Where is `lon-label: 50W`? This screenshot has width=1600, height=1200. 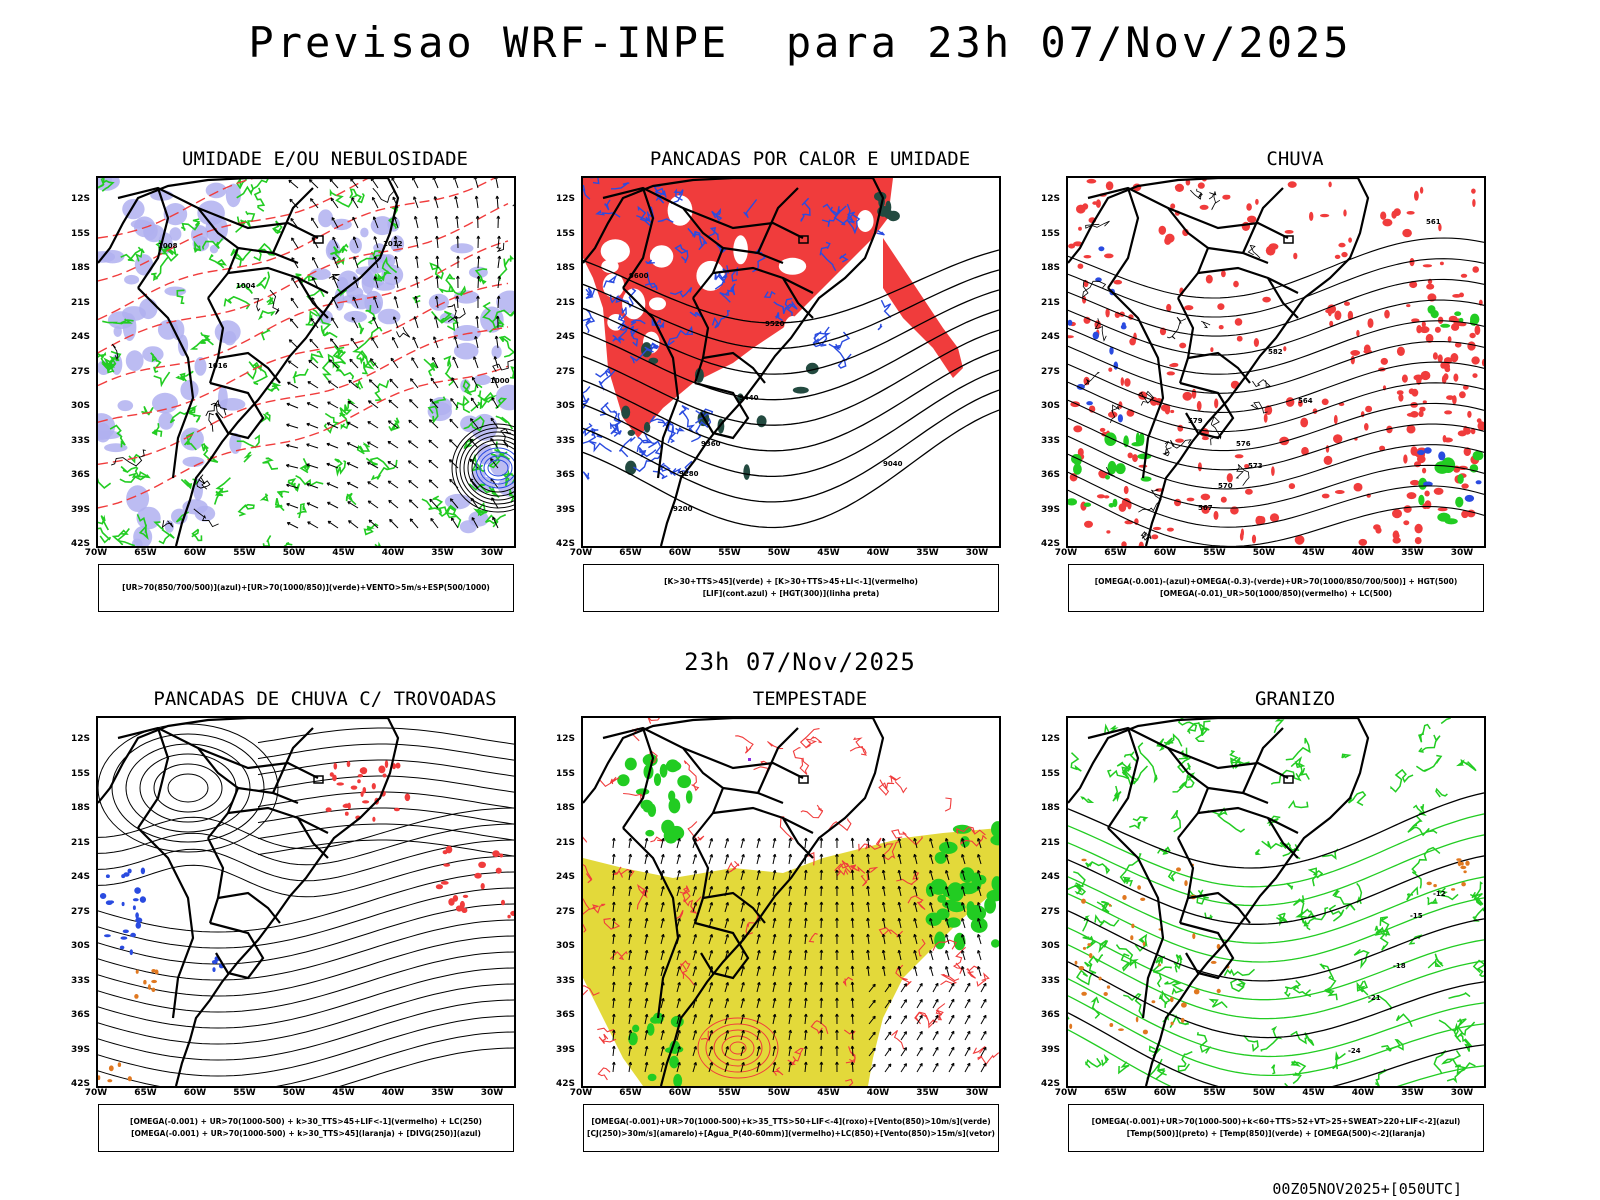
lon-label: 50W is located at coordinates (1264, 553).